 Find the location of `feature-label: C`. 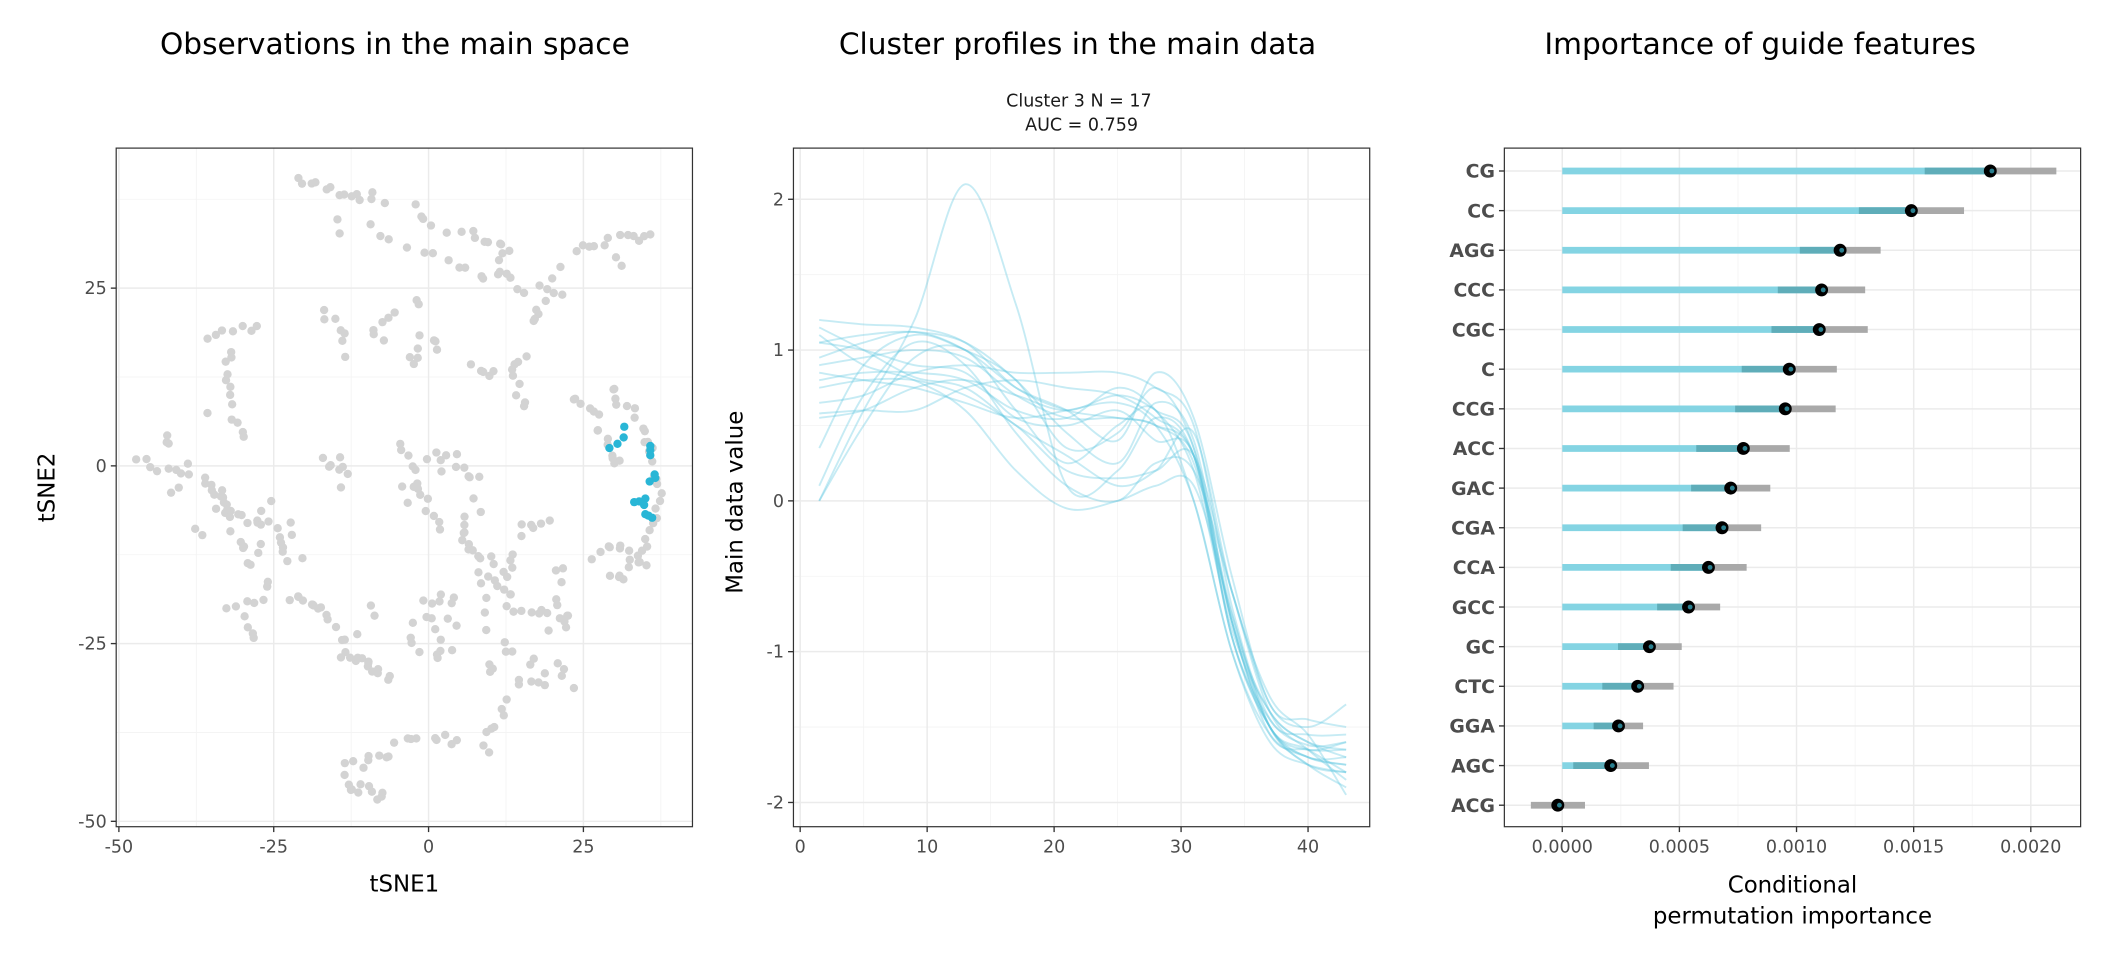

feature-label: C is located at coordinates (1488, 370).